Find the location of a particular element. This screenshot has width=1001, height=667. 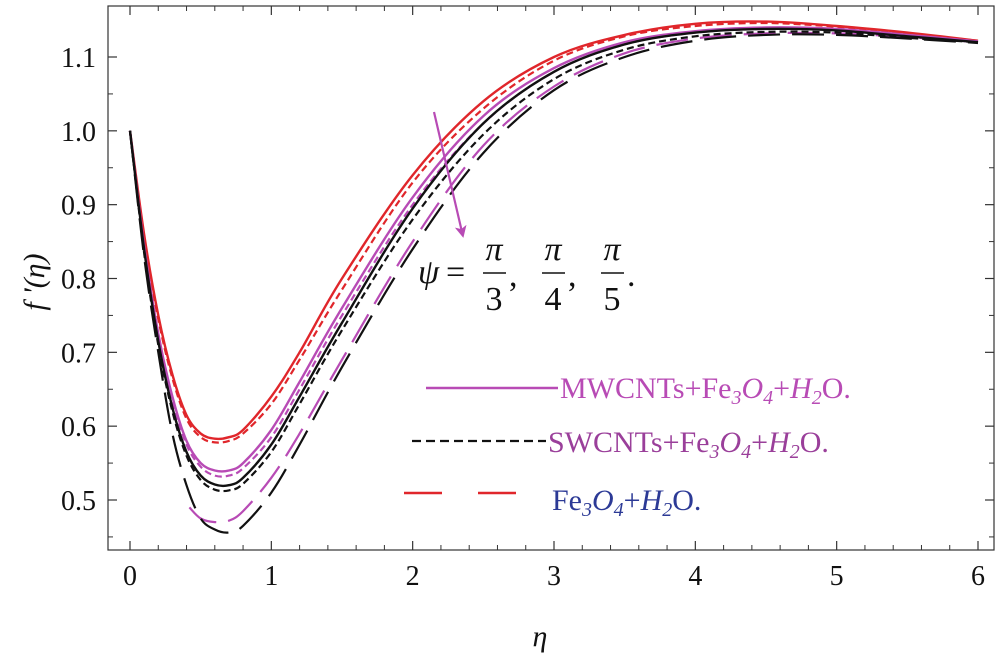

x-axis-label: η is located at coordinates (540, 636).